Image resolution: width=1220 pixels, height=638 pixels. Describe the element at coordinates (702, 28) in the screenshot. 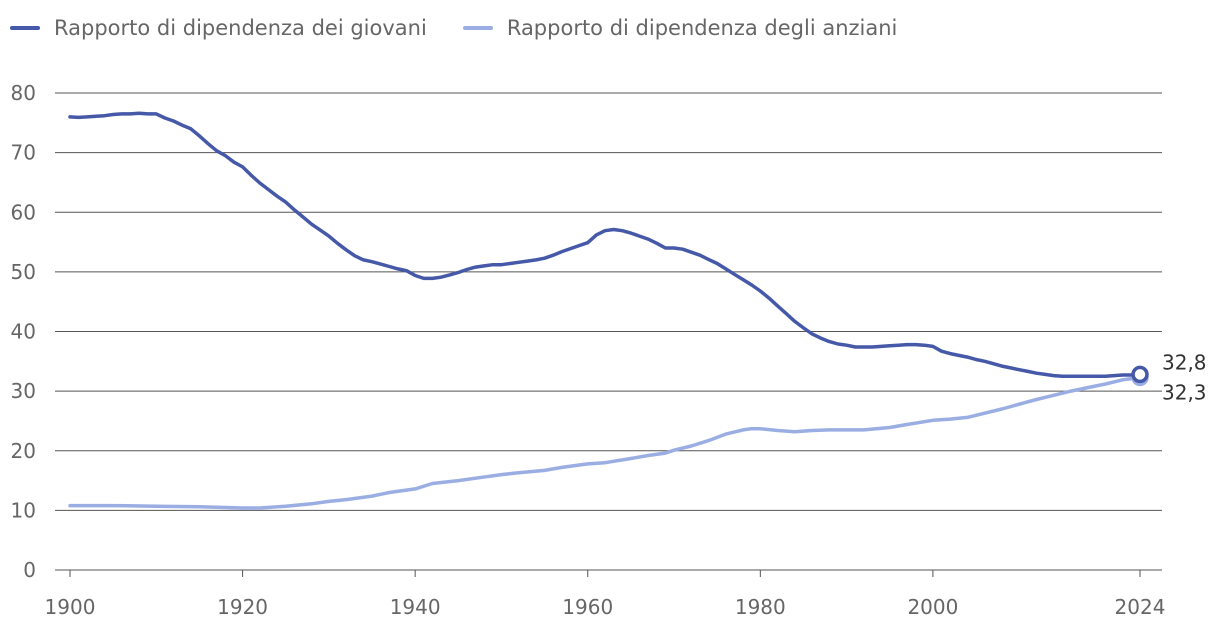

I see `legend-label-old: Rapporto di dipendenza degli anziani` at that location.